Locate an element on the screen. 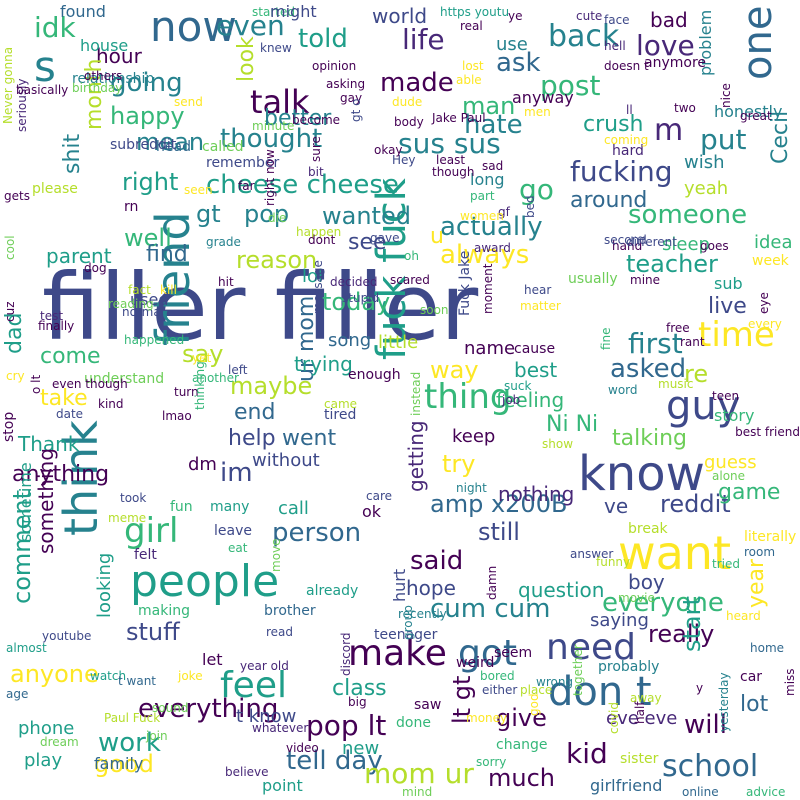  word-cloud-word: eve eve is located at coordinates (642, 718).